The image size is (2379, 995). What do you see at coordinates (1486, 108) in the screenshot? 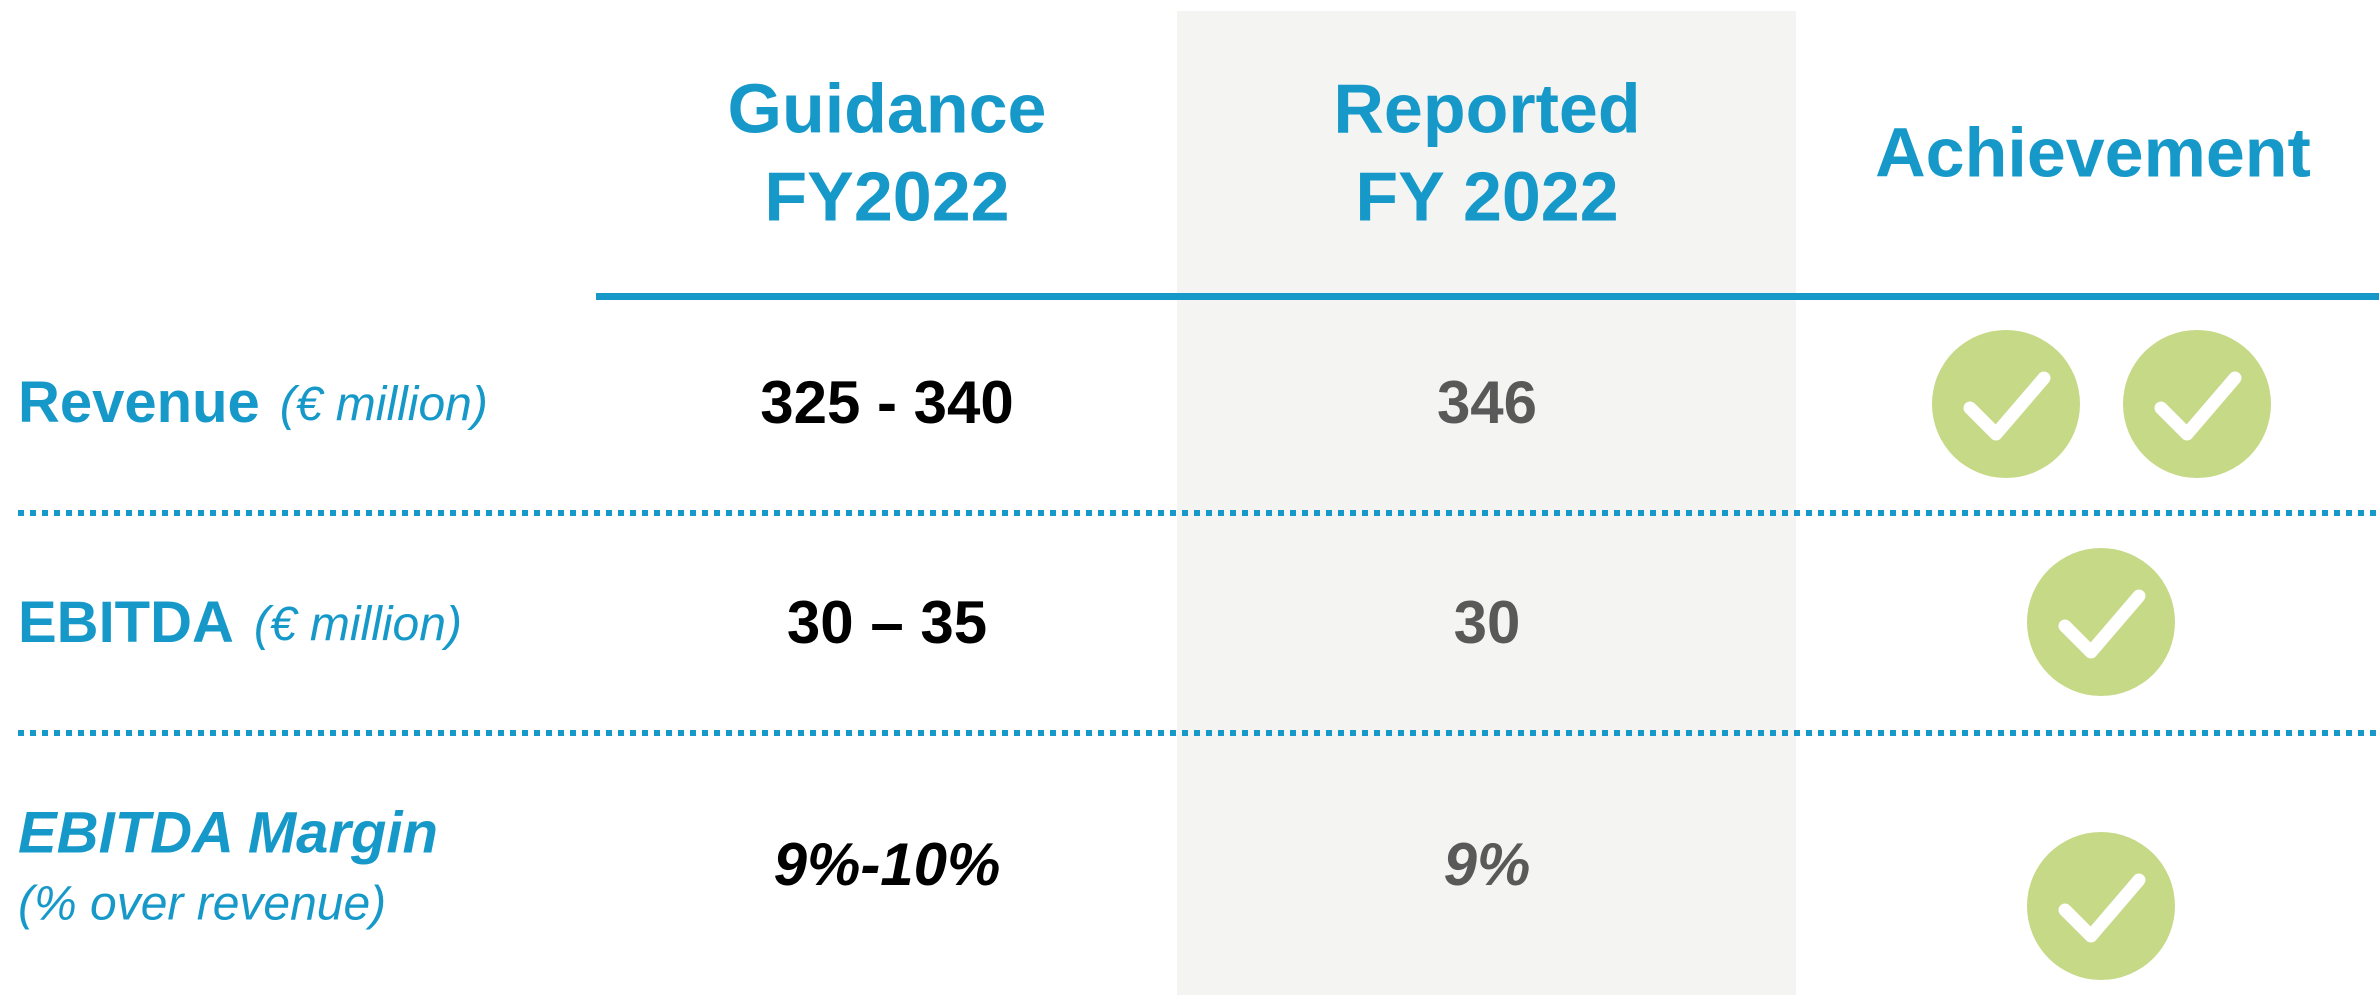
I see `header: Reported` at bounding box center [1486, 108].